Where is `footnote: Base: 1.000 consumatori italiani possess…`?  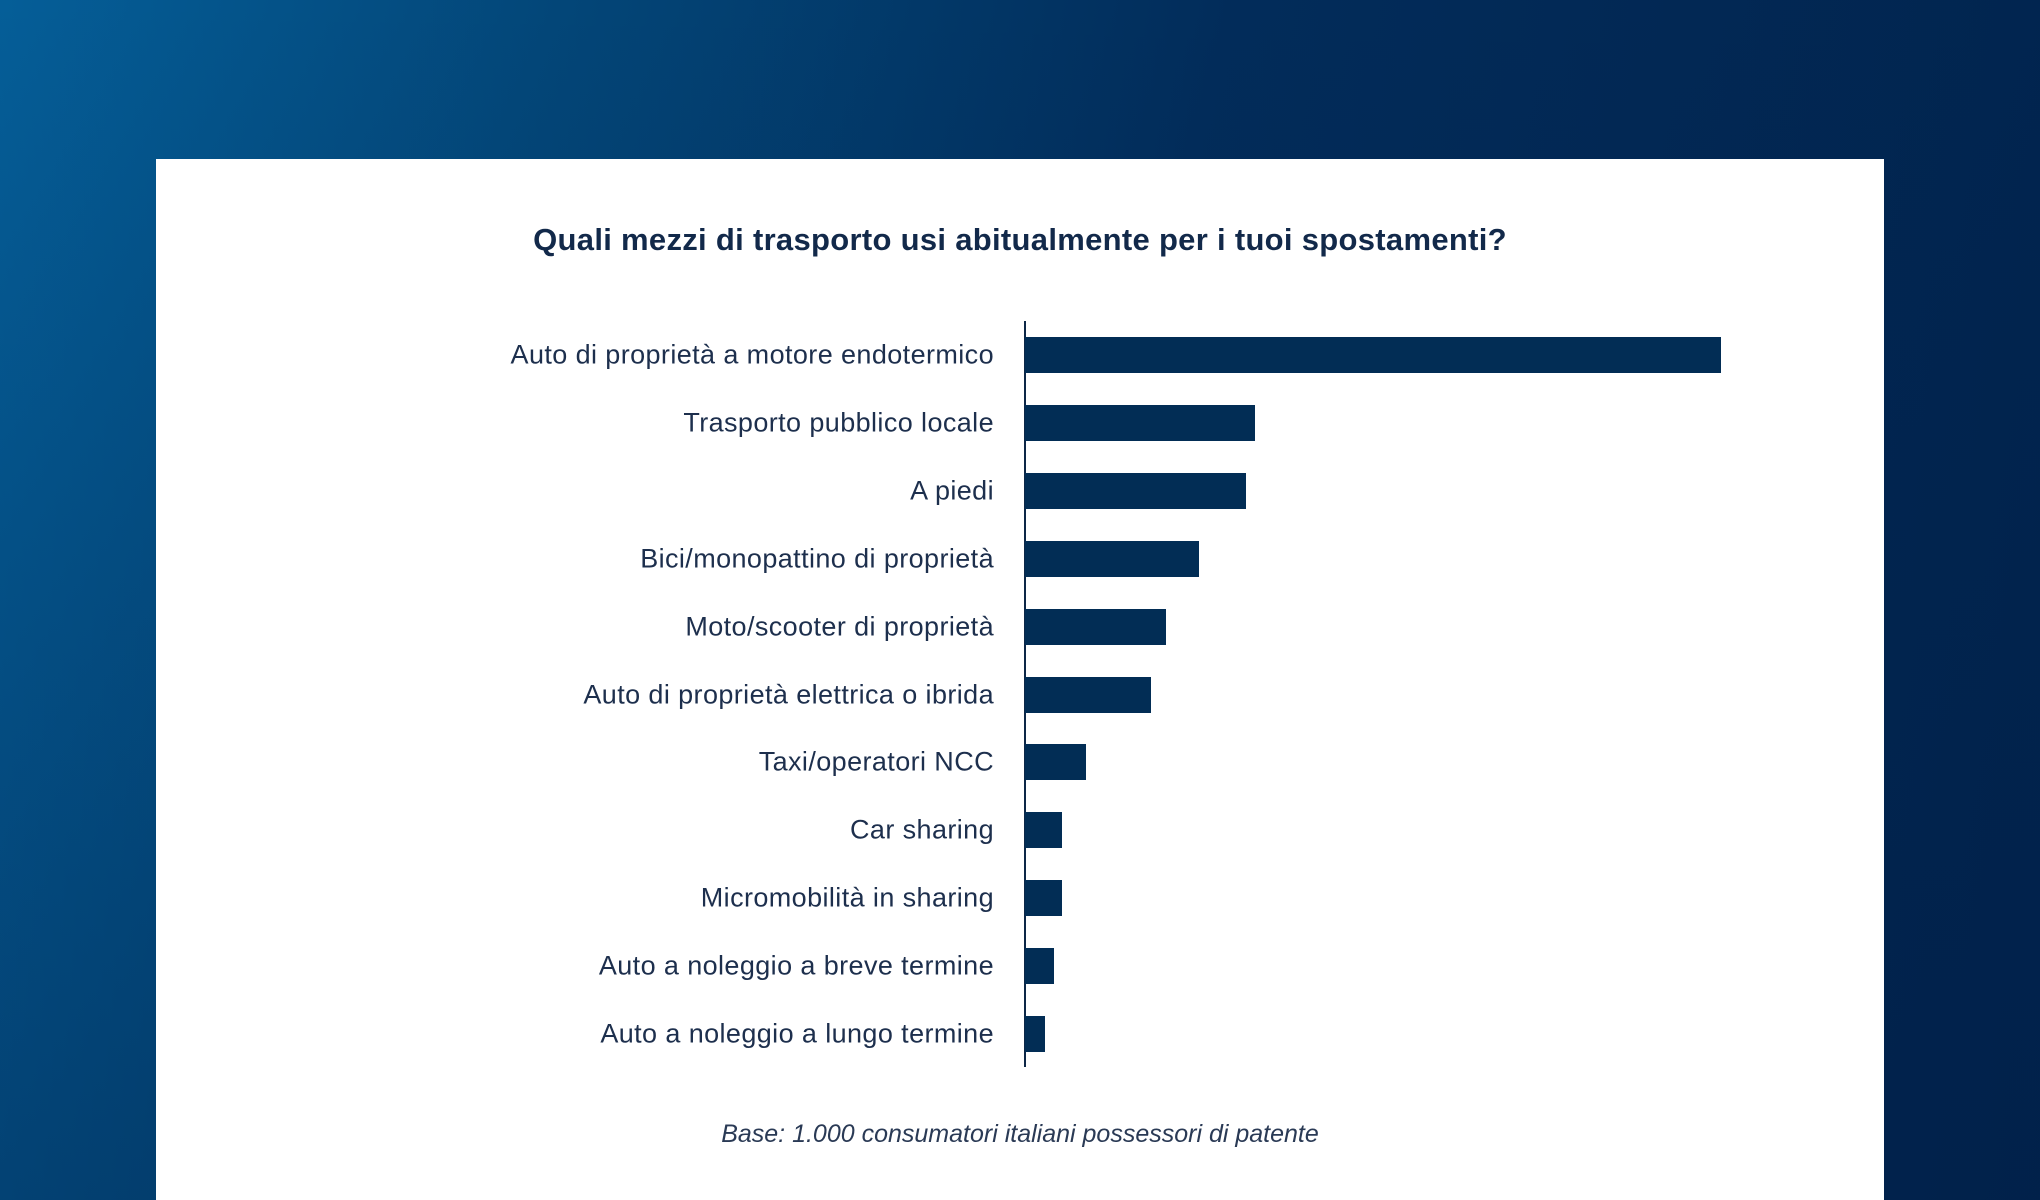
footnote: Base: 1.000 consumatori italiani possess… is located at coordinates (1020, 1134).